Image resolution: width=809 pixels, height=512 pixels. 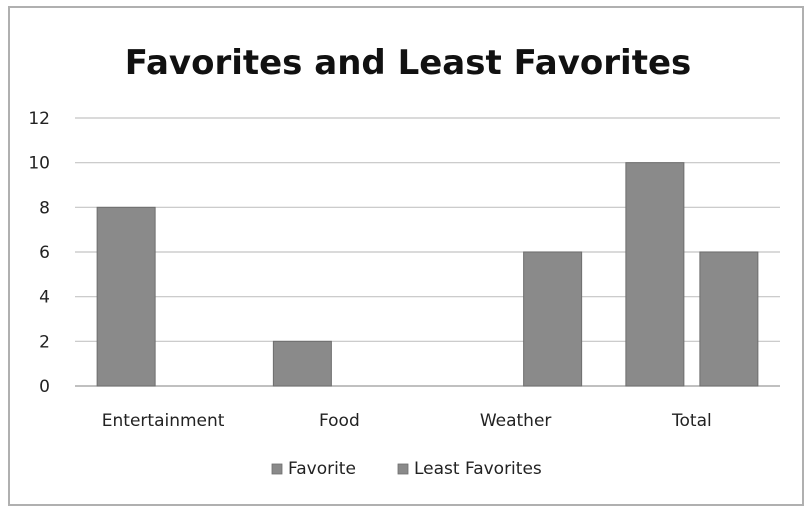 I want to click on bar-total-least-favorites, so click(x=729, y=319).